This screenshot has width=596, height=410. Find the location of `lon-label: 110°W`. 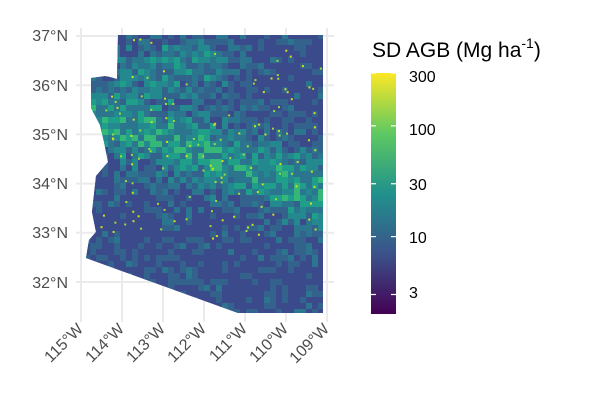

lon-label: 110°W is located at coordinates (270, 343).